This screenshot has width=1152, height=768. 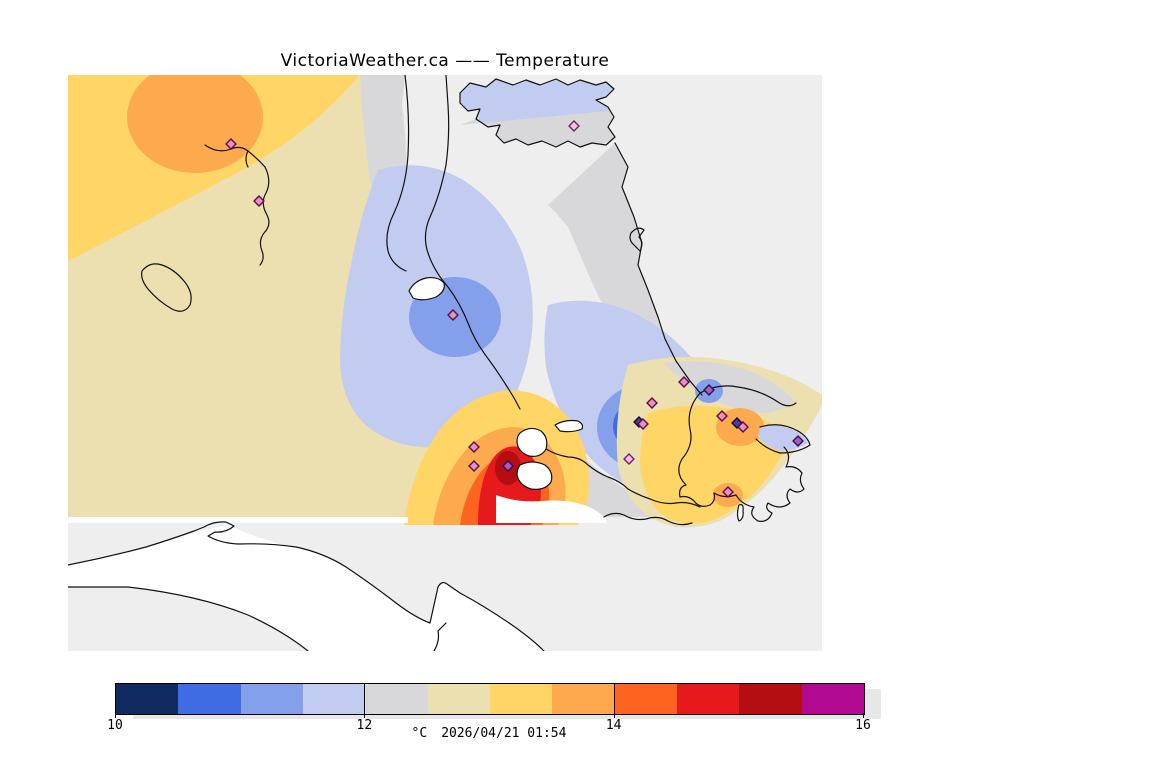 What do you see at coordinates (637, 239) in the screenshot?
I see `coast-sidney-hook` at bounding box center [637, 239].